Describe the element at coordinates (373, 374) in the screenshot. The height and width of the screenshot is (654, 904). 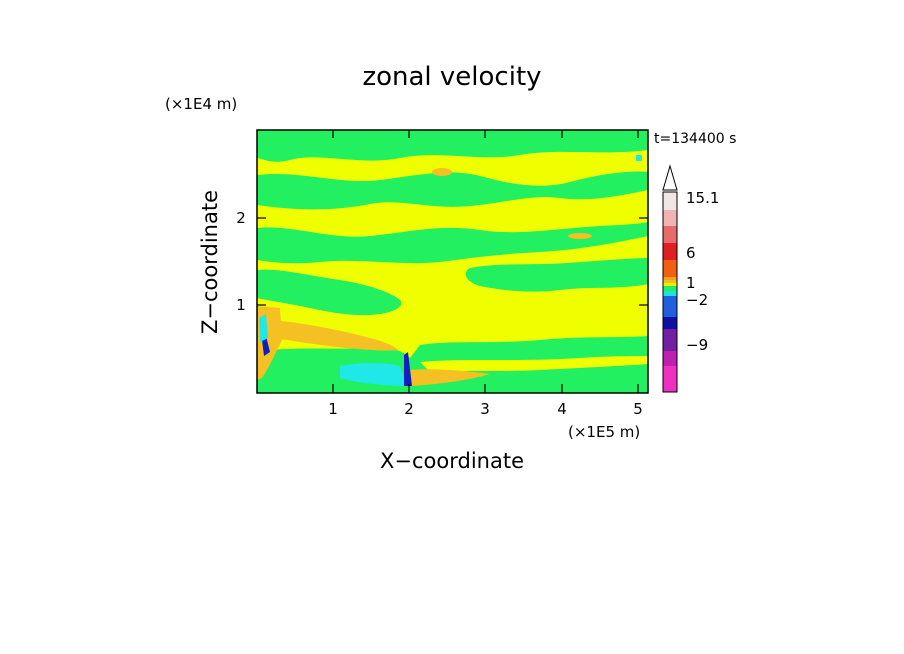
I see `cyan-patch-bottom` at that location.